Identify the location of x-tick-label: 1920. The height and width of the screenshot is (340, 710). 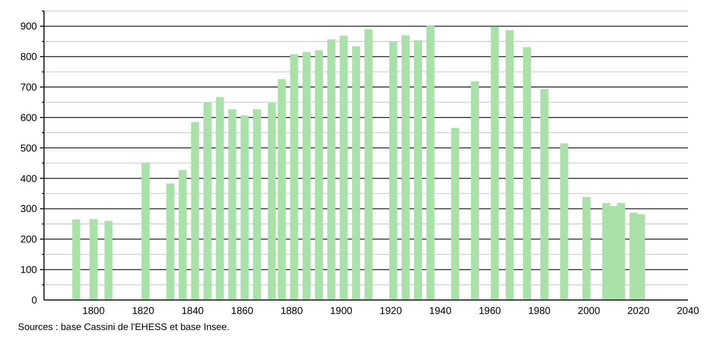
(391, 311).